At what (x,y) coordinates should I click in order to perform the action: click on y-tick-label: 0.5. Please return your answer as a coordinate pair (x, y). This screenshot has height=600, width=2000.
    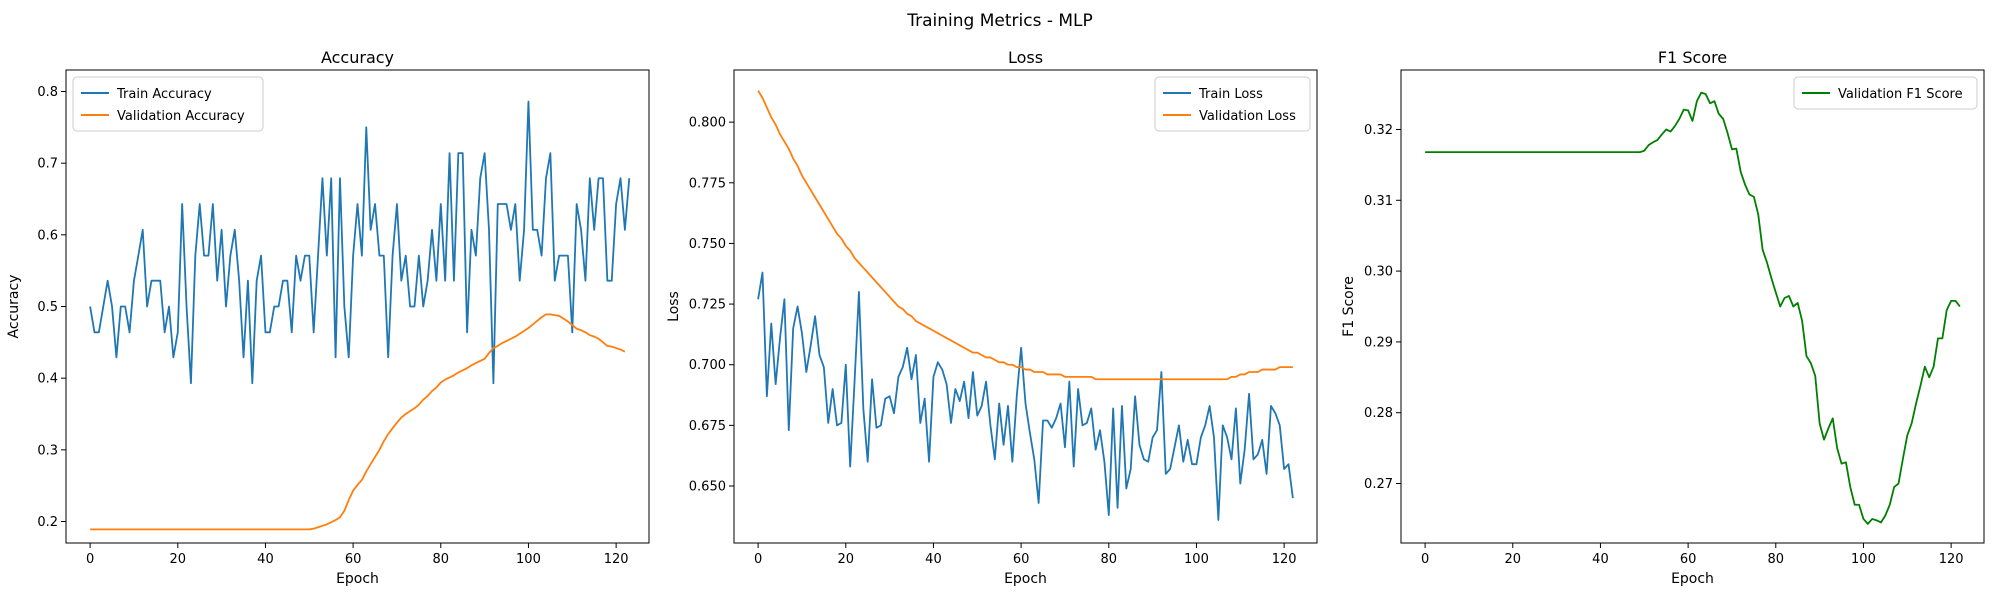
    Looking at the image, I should click on (47, 307).